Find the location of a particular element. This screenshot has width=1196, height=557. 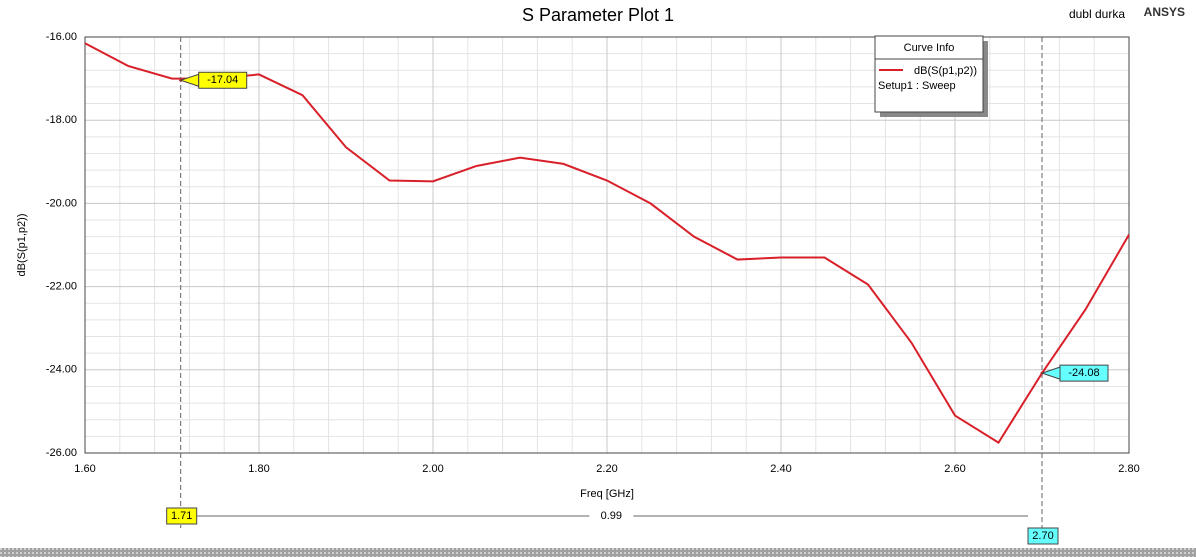

legend-box is located at coordinates (929, 74).